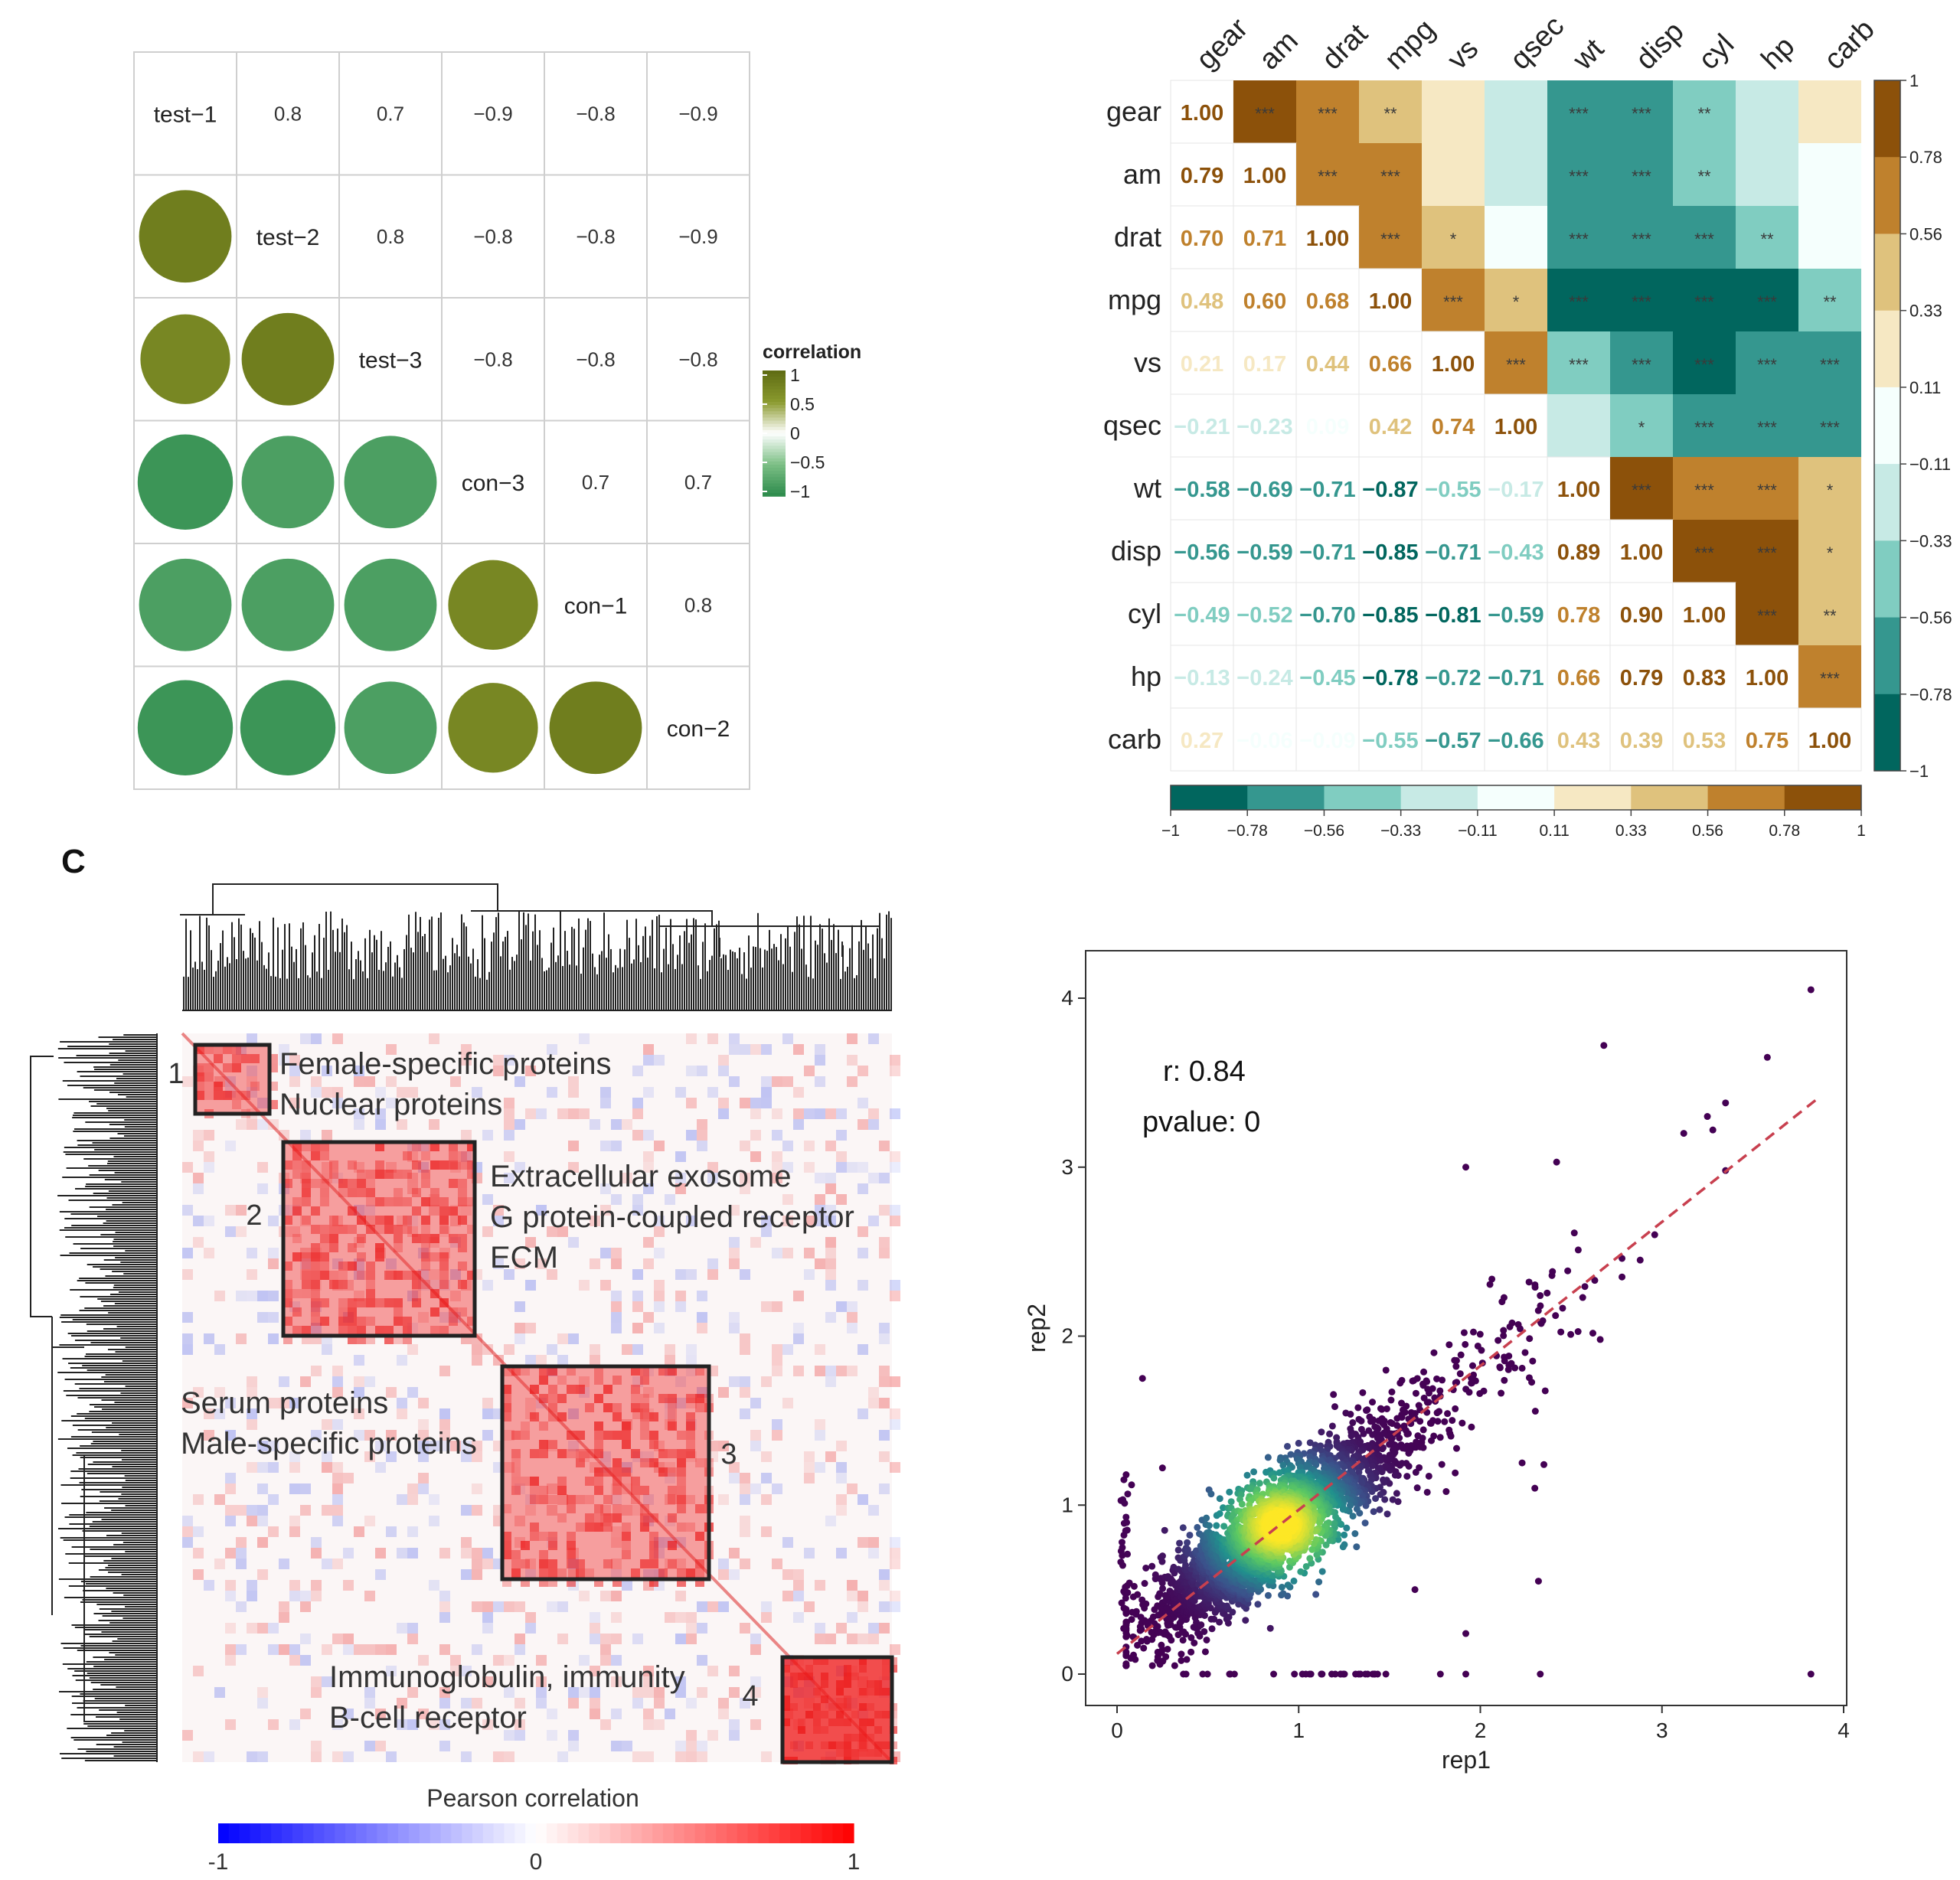 This screenshot has width=1960, height=1880. I want to click on correlation-value: −0.55, so click(1453, 490).